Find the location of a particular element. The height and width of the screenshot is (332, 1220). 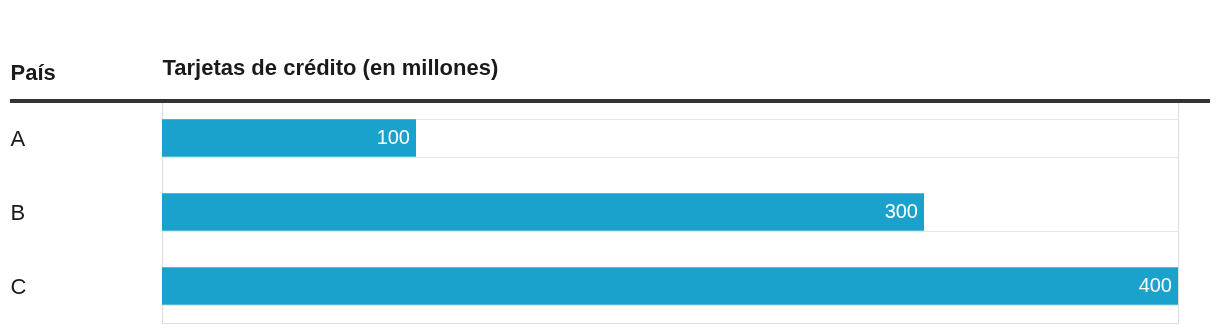

x-axis-title: Tarjetas de crédito (en millones) is located at coordinates (330, 67).